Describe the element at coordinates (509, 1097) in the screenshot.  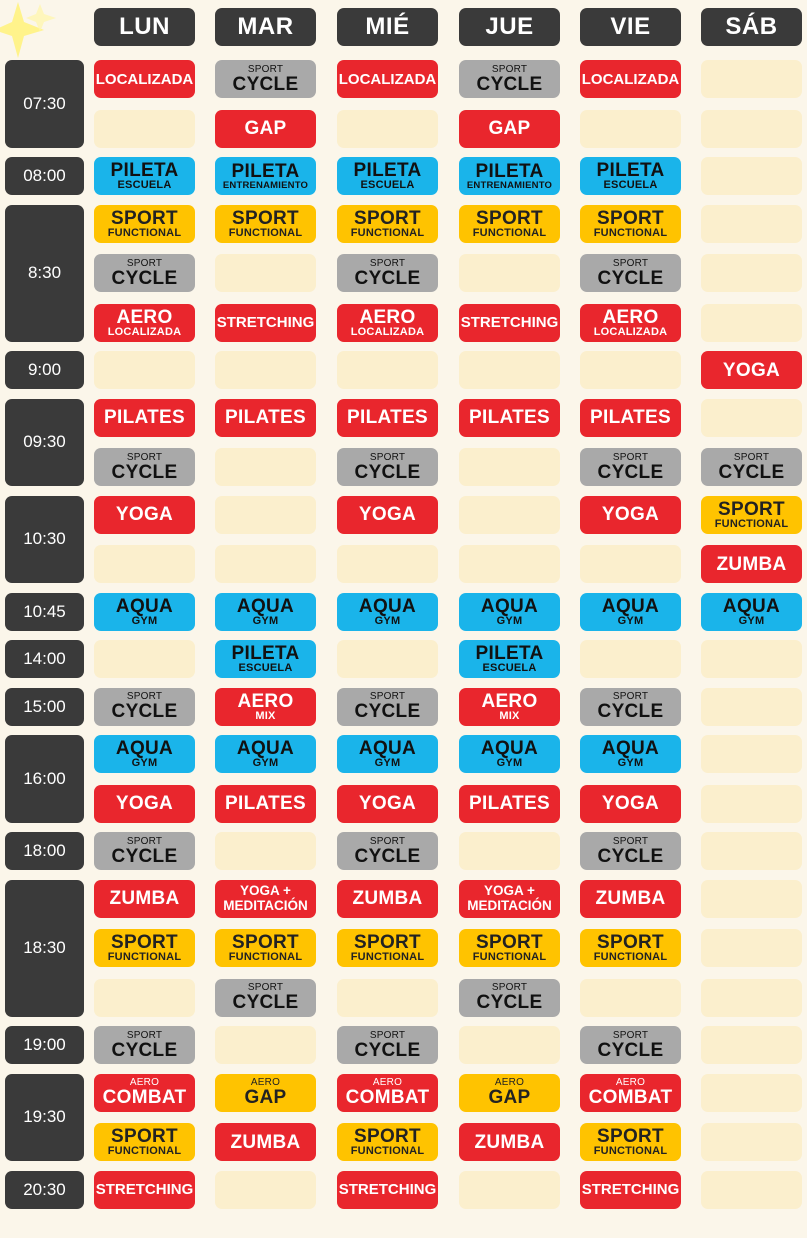
I see `class-name: GAP` at that location.